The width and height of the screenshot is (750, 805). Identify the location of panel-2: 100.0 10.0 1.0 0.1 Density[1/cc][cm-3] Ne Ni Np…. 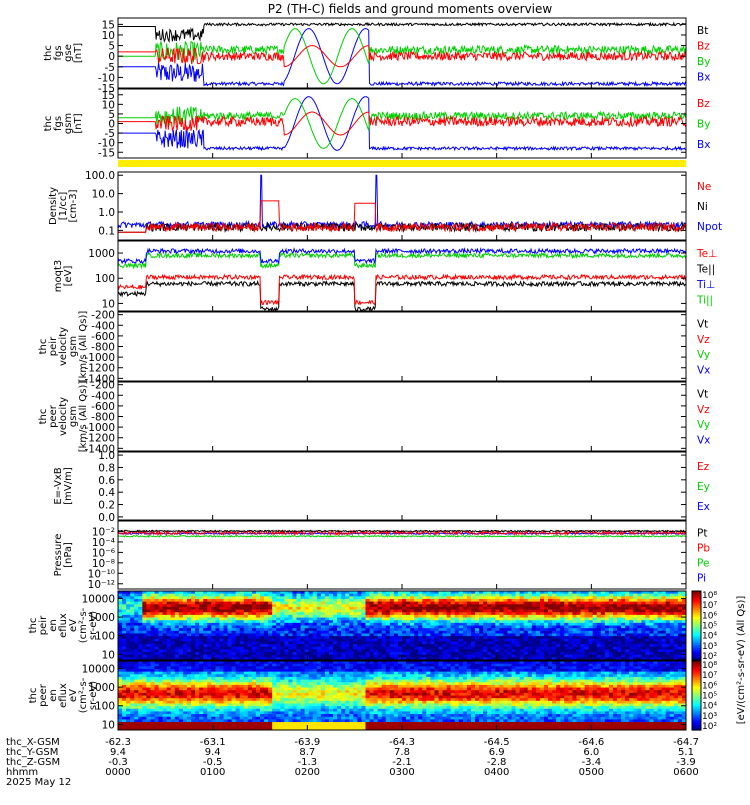
(385, 205).